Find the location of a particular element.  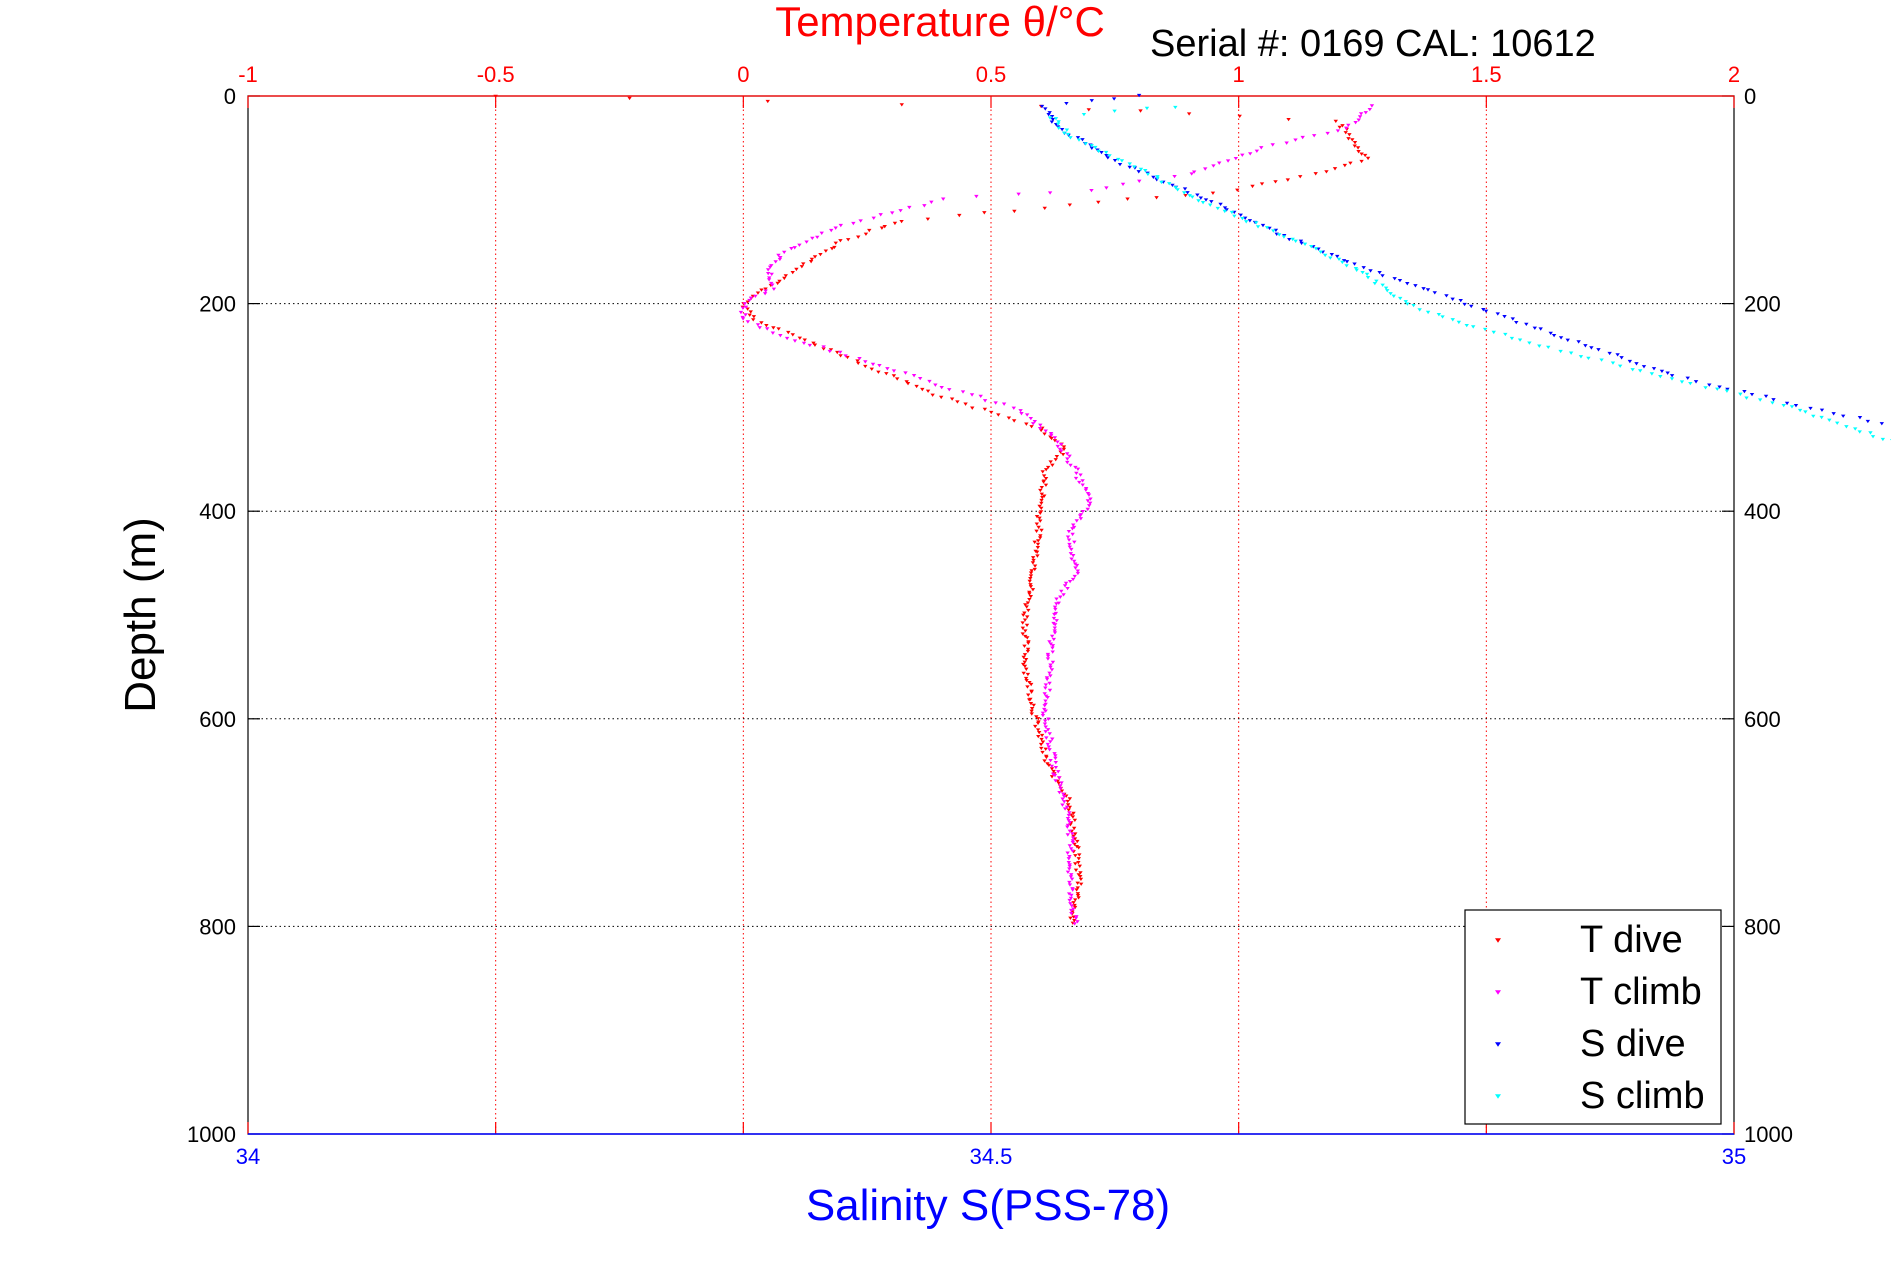

x-axis-label: Salinity S(PSS-78) is located at coordinates (988, 1205).